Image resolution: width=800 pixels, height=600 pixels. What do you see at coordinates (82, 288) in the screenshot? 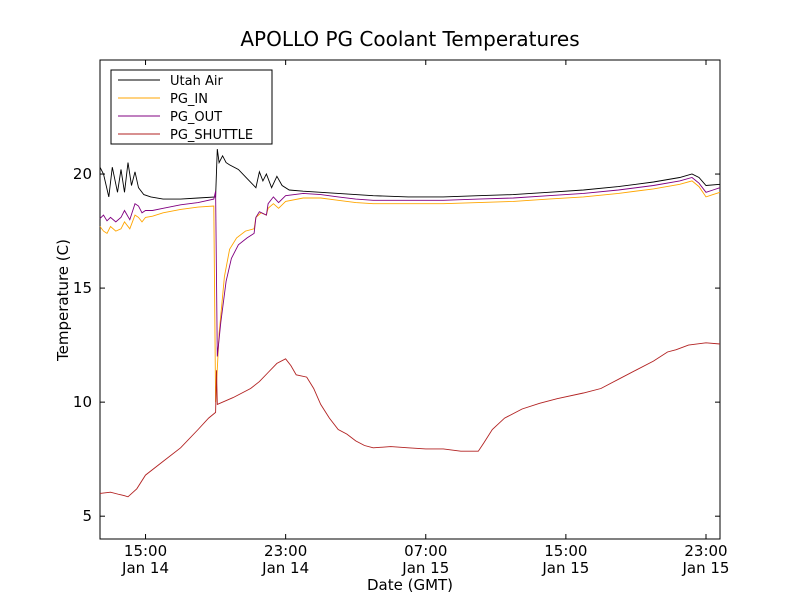
I see `y-tick-label: 15` at bounding box center [82, 288].